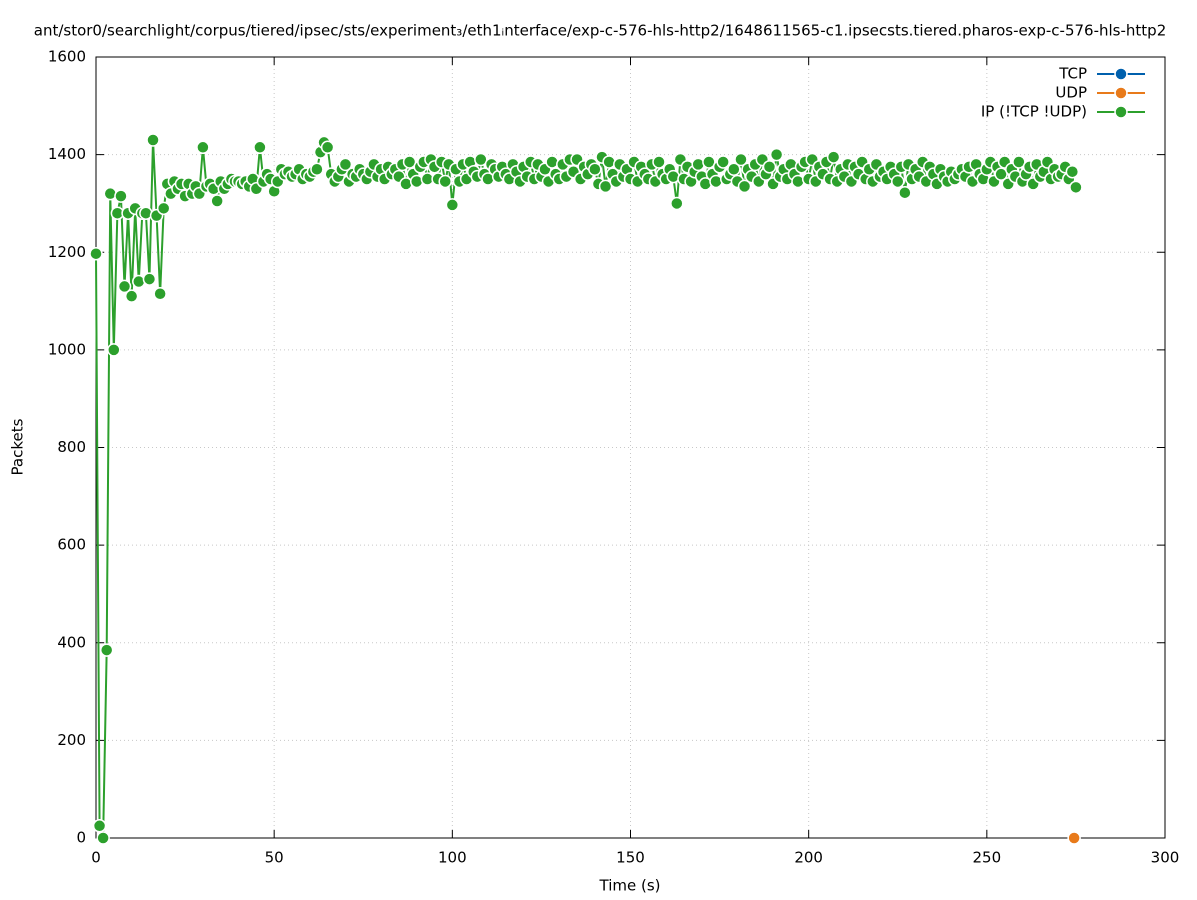 The height and width of the screenshot is (900, 1197). What do you see at coordinates (1165, 858) in the screenshot?
I see `x-tick-label: 300` at bounding box center [1165, 858].